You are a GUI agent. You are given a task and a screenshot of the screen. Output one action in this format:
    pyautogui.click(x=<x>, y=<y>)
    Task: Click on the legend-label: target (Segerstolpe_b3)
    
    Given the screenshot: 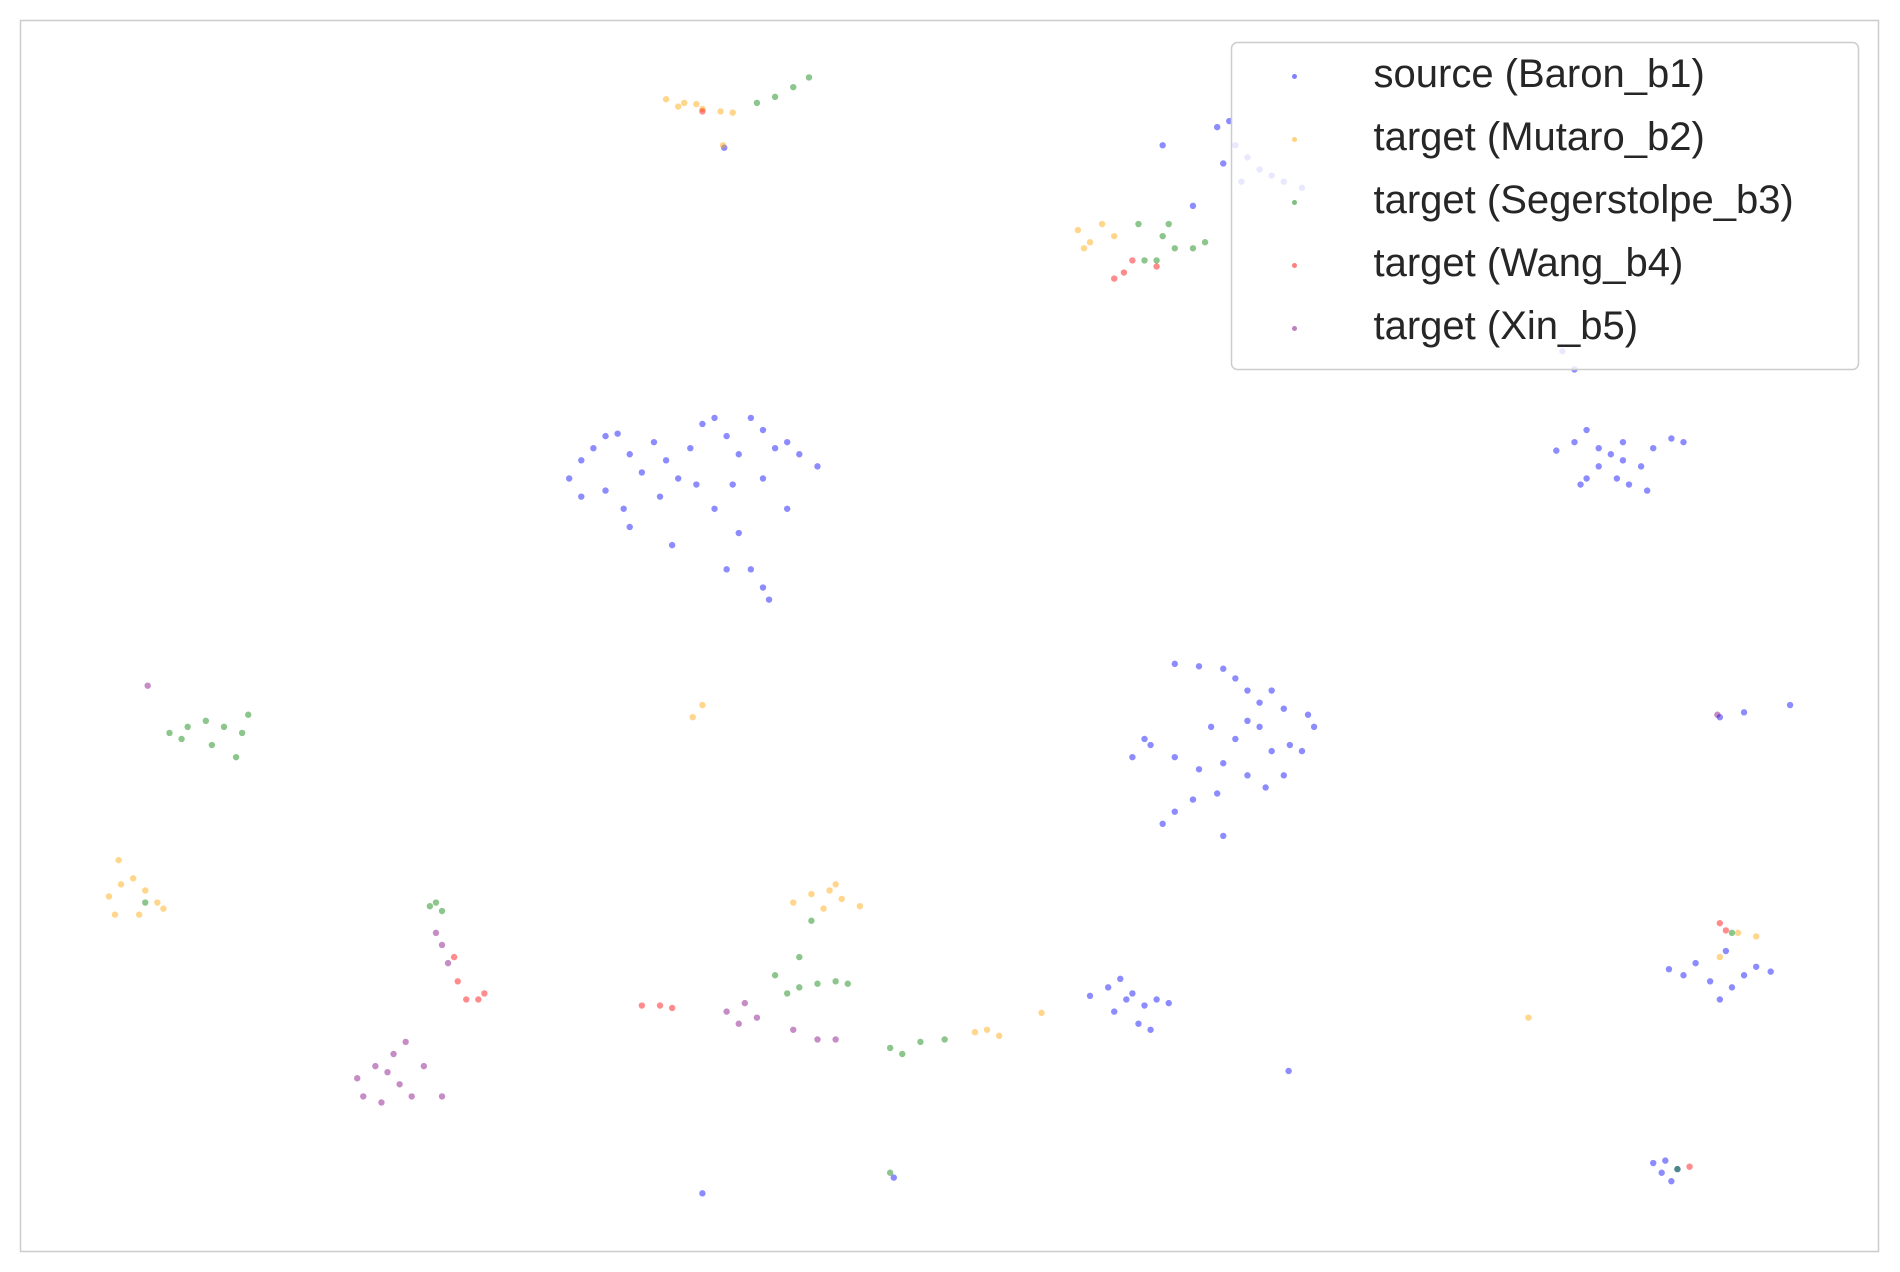 What is the action you would take?
    pyautogui.click(x=1584, y=200)
    